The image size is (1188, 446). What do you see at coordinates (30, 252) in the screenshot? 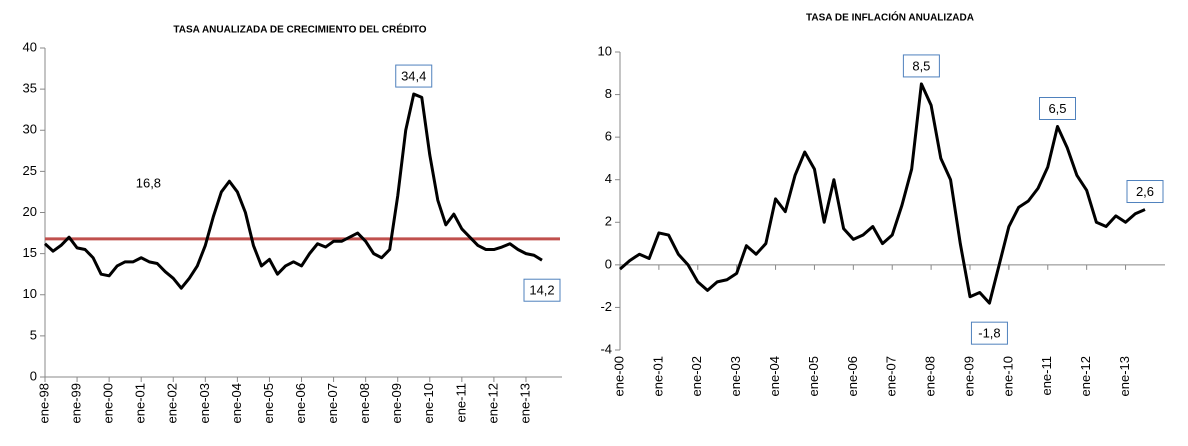
I see `y-tick-label: 15` at bounding box center [30, 252].